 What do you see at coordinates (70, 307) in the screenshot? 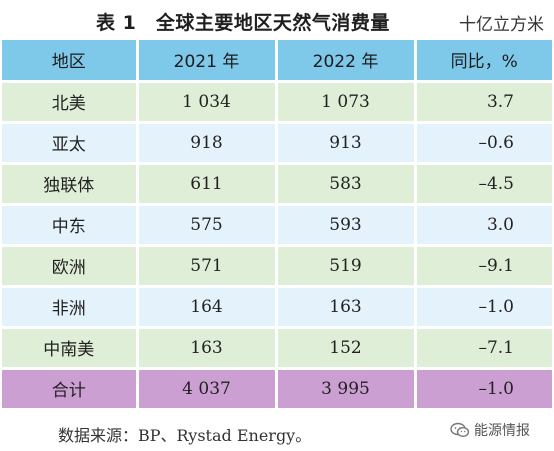
I see `cell-region: 非洲` at bounding box center [70, 307].